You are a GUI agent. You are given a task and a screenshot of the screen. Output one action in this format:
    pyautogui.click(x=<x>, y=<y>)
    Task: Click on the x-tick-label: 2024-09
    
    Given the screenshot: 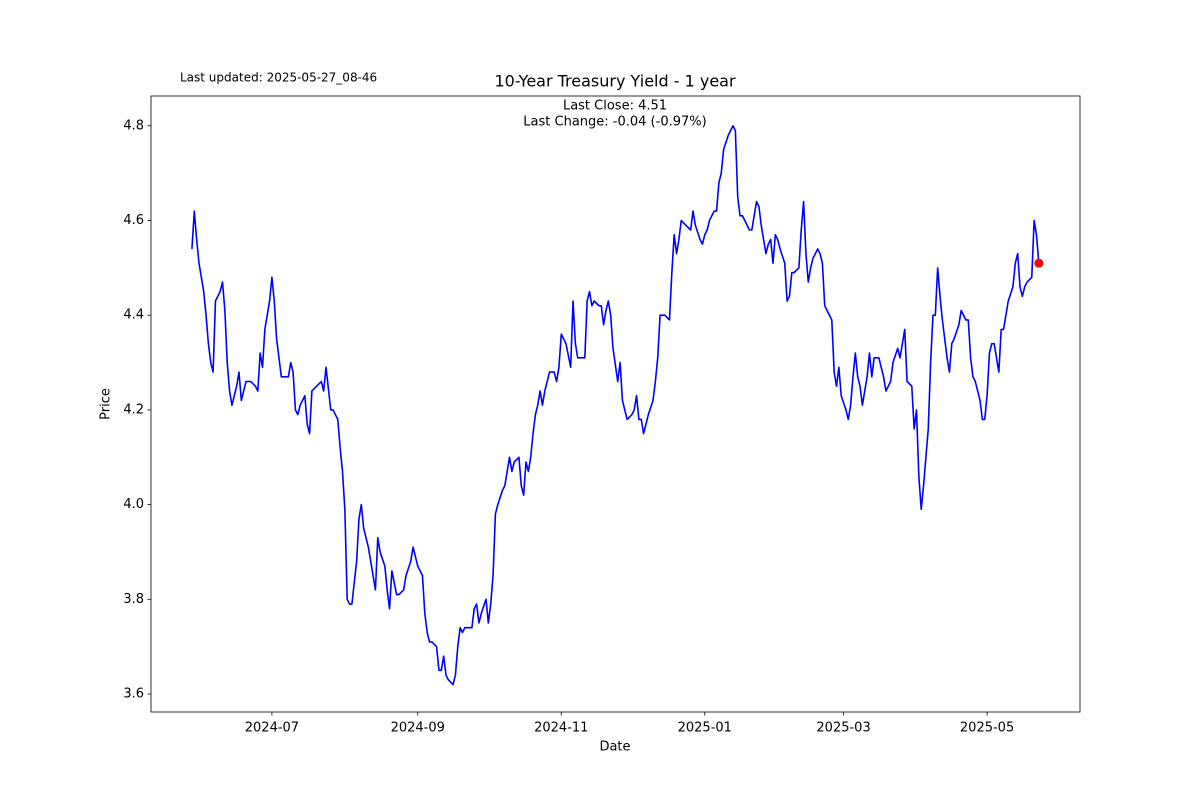 What is the action you would take?
    pyautogui.click(x=418, y=728)
    